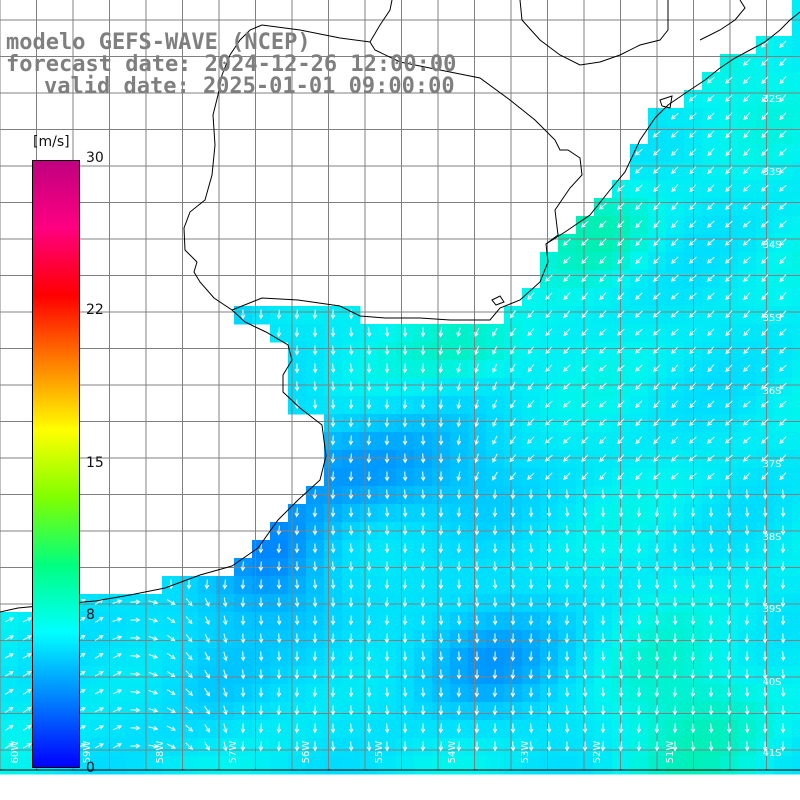 This screenshot has width=800, height=800. What do you see at coordinates (51, 142) in the screenshot?
I see `colorbar-unit: [m/s]` at bounding box center [51, 142].